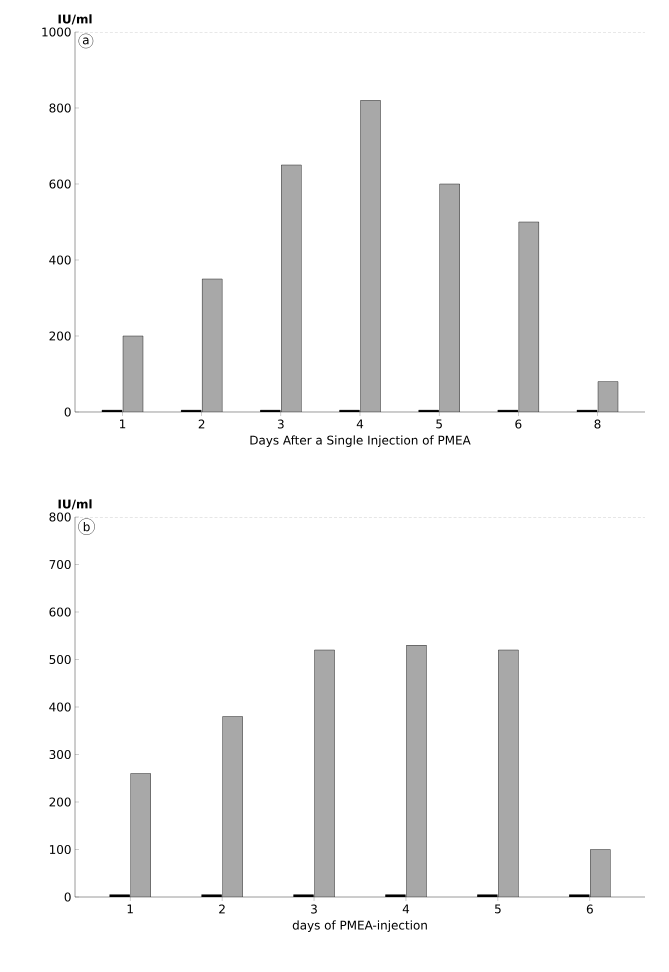 The width and height of the screenshot is (669, 972). I want to click on annotation: a, so click(85, 41).